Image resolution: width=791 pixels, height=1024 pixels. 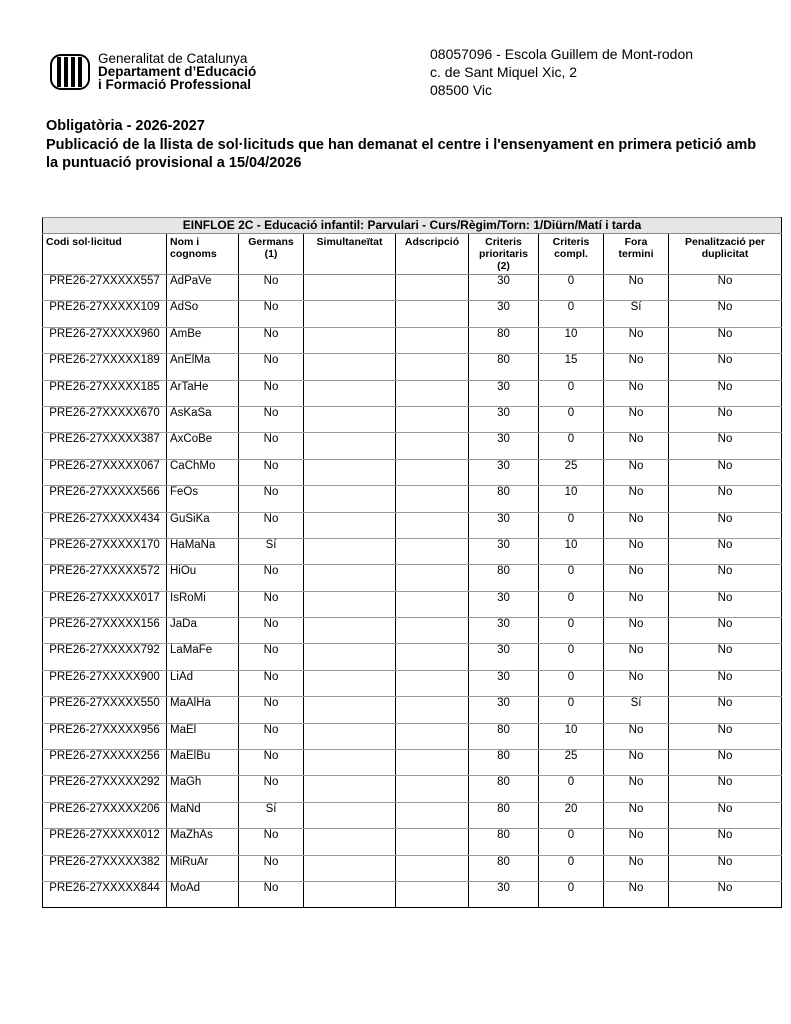 I want to click on table-cell: PRE26-27XXXXX956, so click(x=104, y=737).